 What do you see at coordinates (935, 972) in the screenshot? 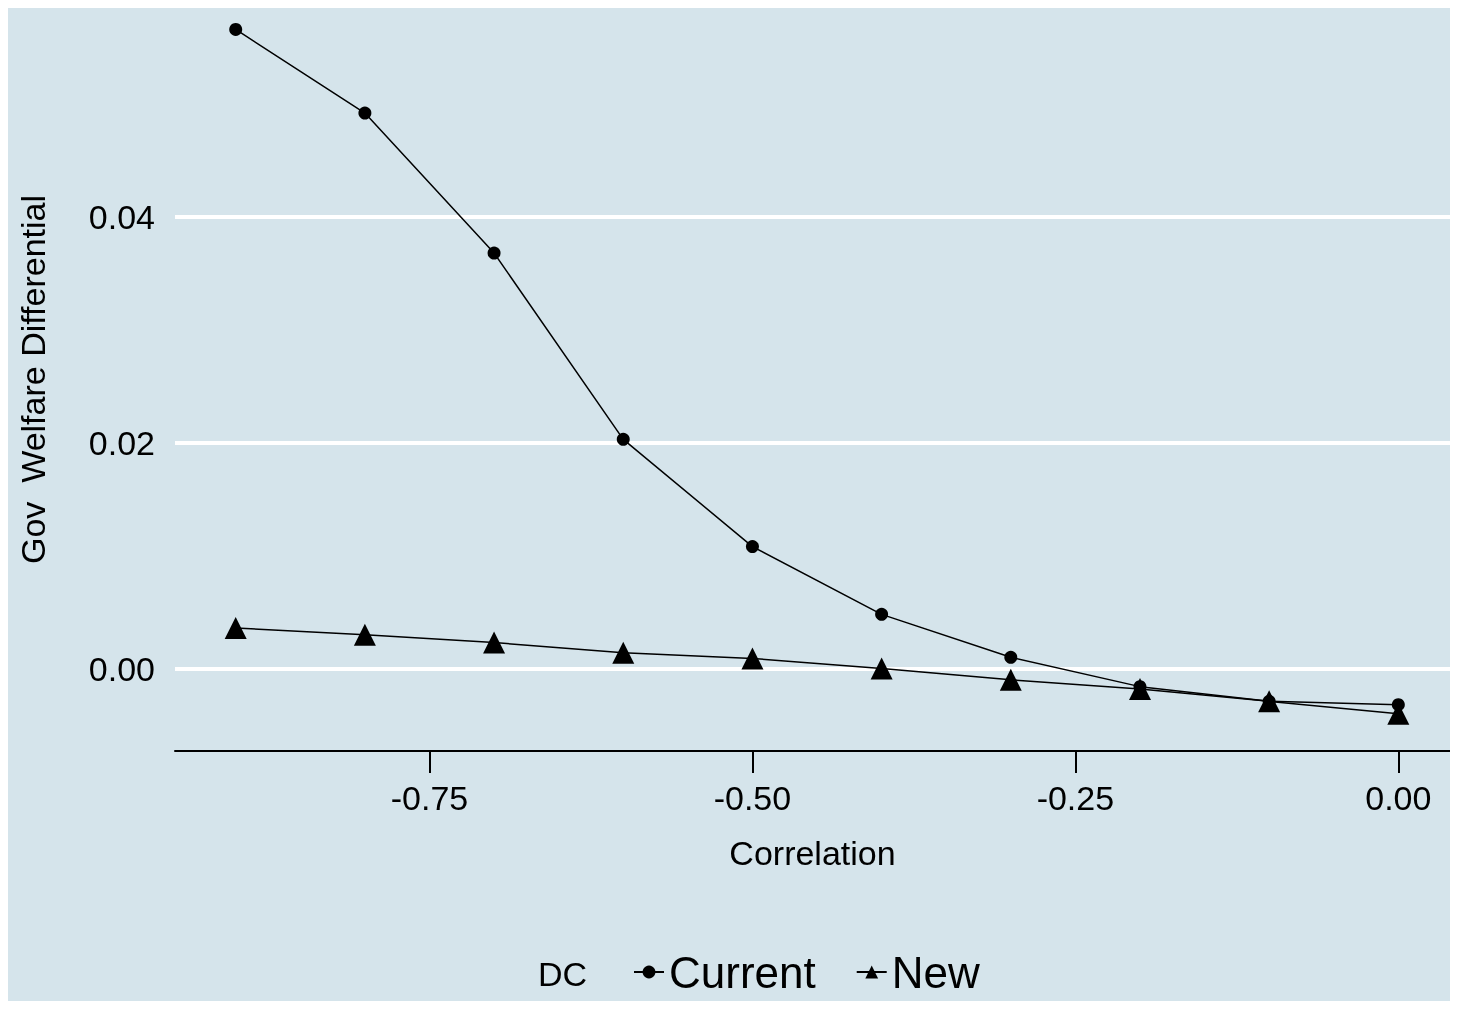
I see `legend-label: New` at bounding box center [935, 972].